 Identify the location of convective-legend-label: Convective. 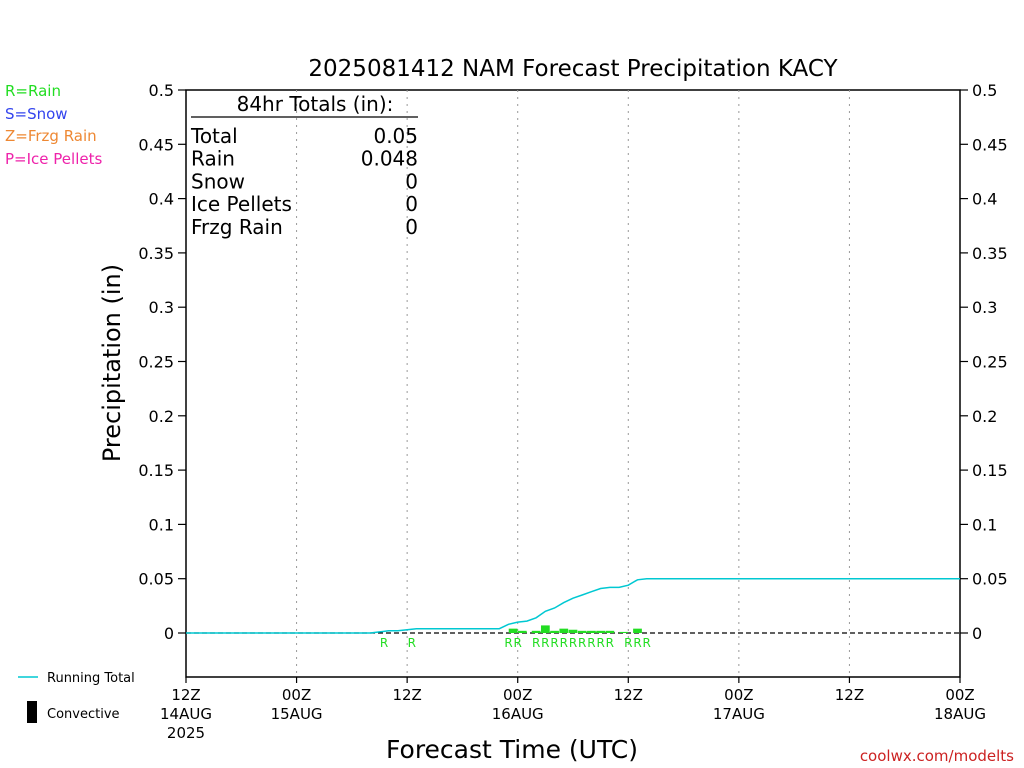
(83, 714).